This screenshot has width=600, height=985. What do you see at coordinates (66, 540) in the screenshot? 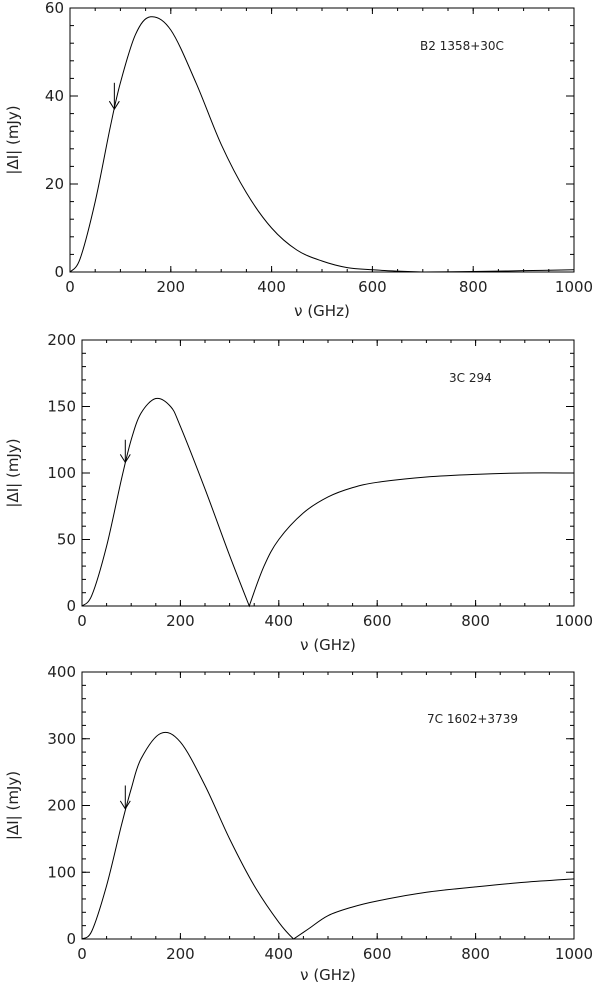
I see `y-tick-label: 50` at bounding box center [66, 540].